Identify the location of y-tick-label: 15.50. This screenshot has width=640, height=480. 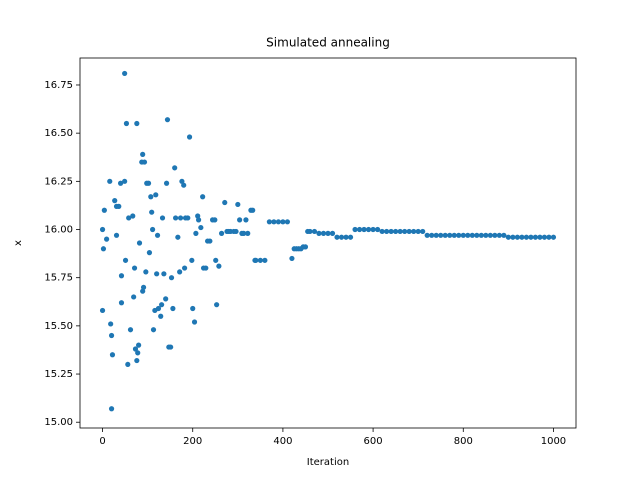
(58, 326).